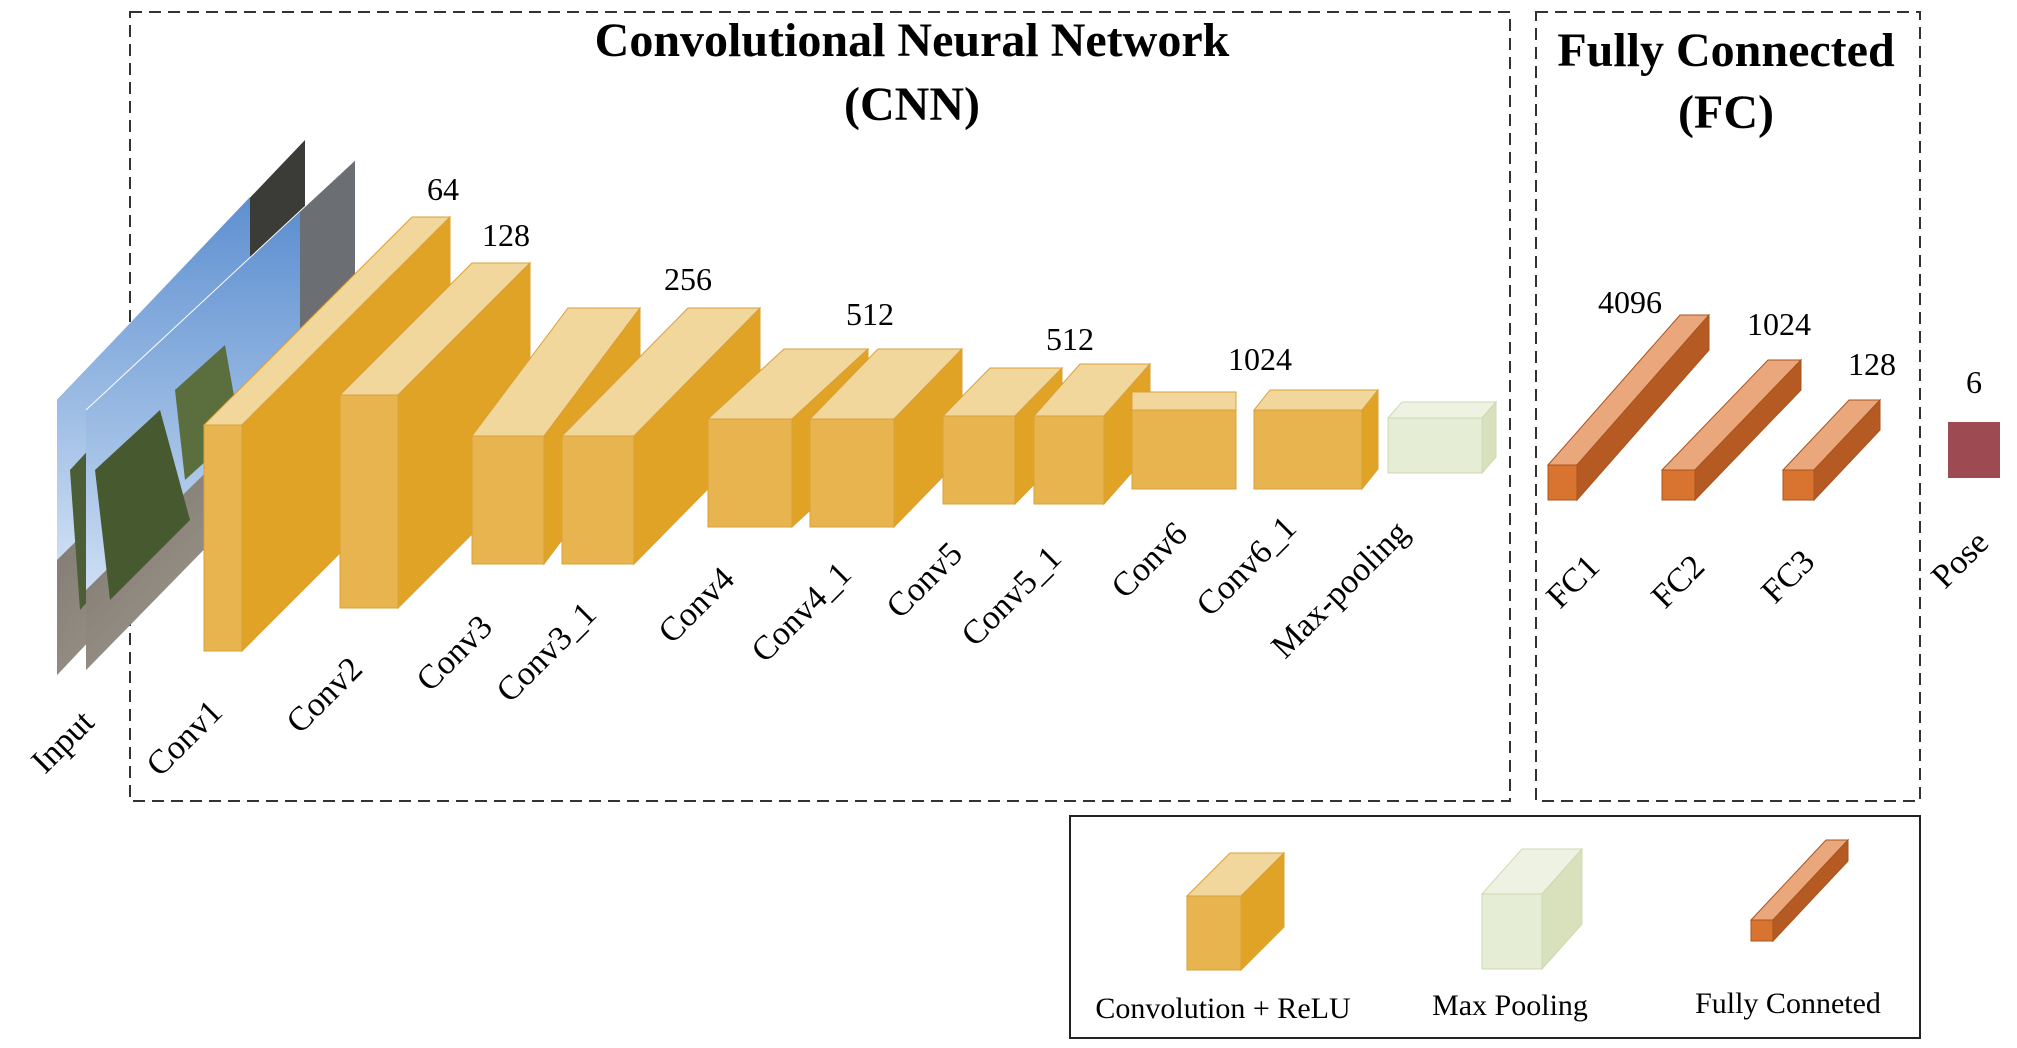 The width and height of the screenshot is (2017, 1048). I want to click on legend-pool-label: Max Pooling, so click(1510, 1005).